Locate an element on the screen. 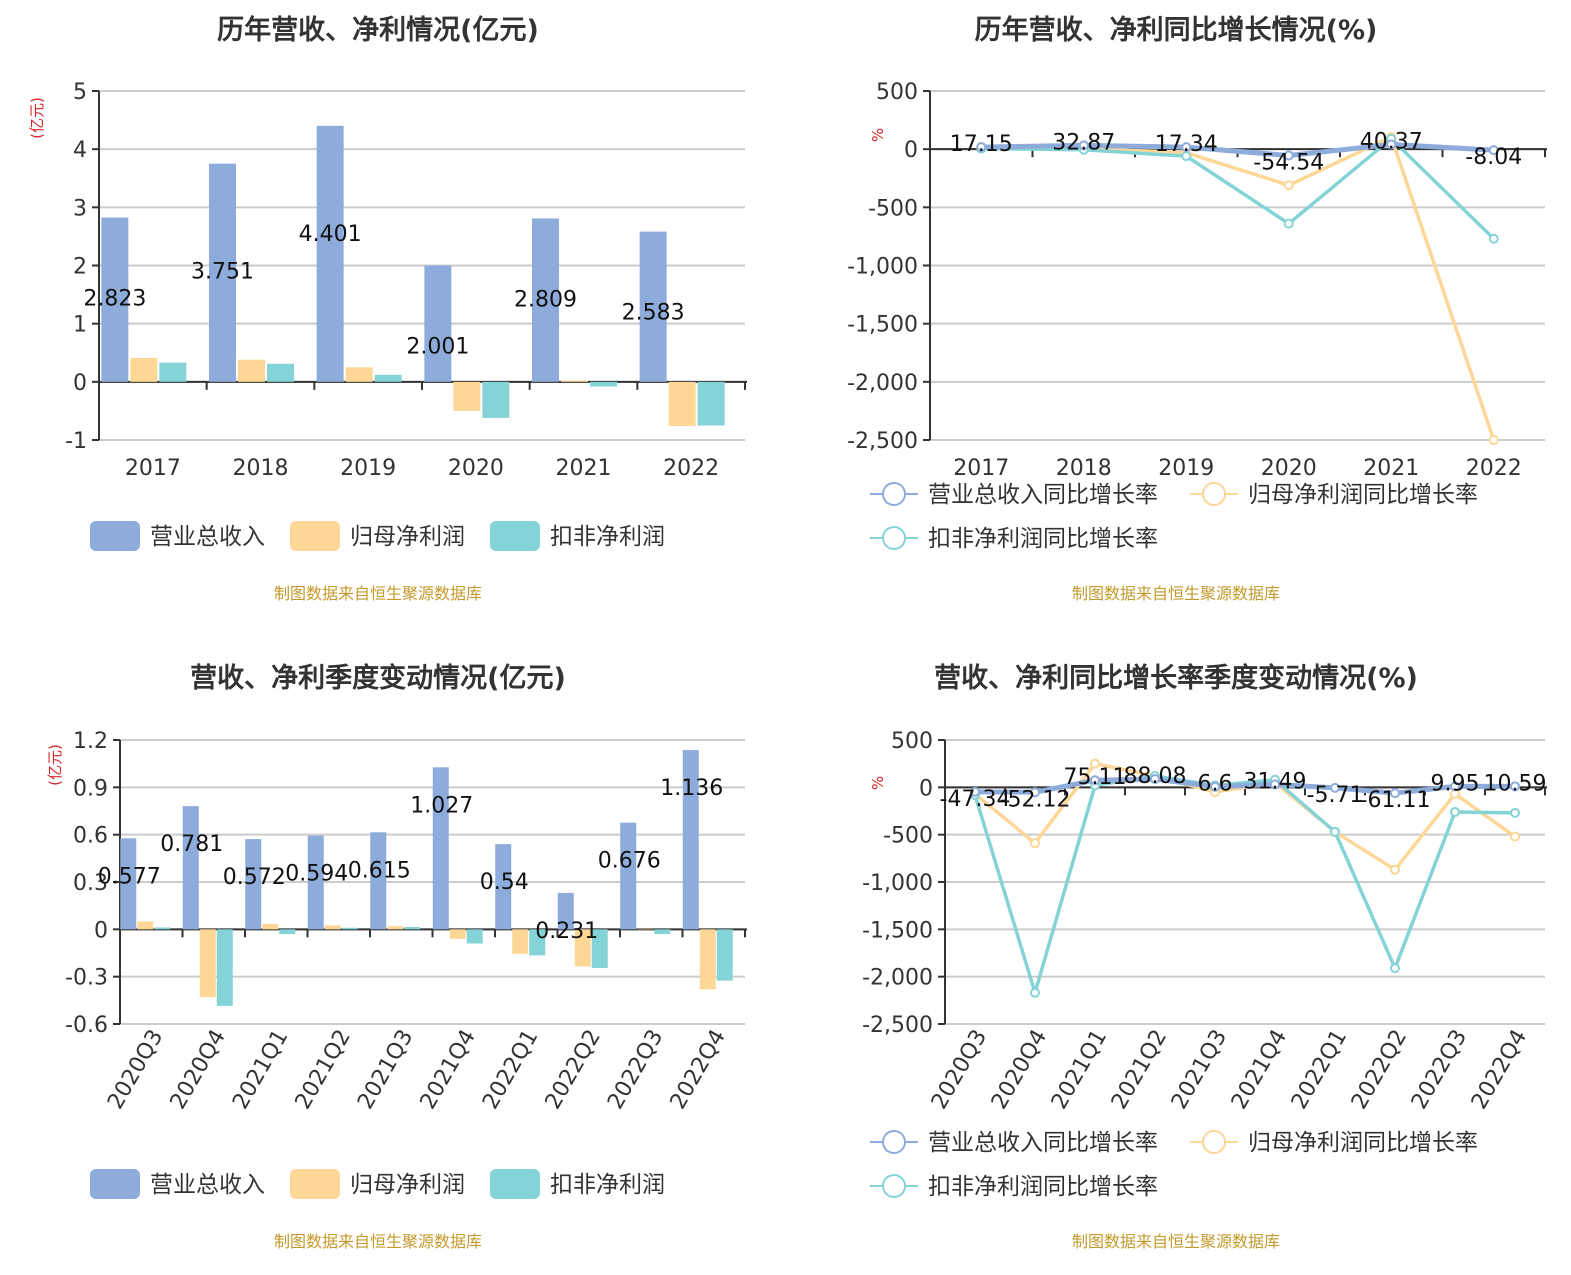 The image size is (1571, 1275). data-label: 88.08 is located at coordinates (1155, 776).